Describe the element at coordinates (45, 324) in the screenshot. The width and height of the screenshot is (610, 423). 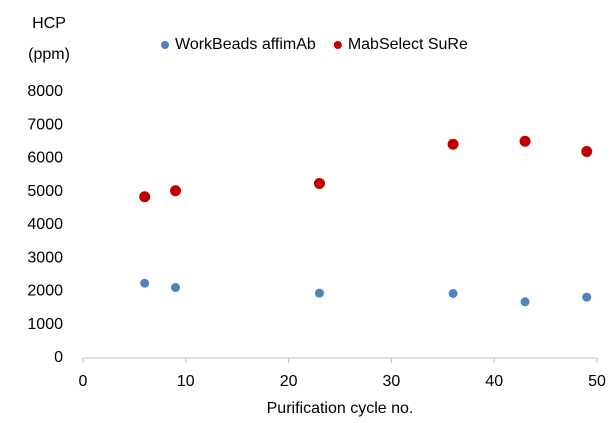
I see `y-tick-label: 1000` at that location.